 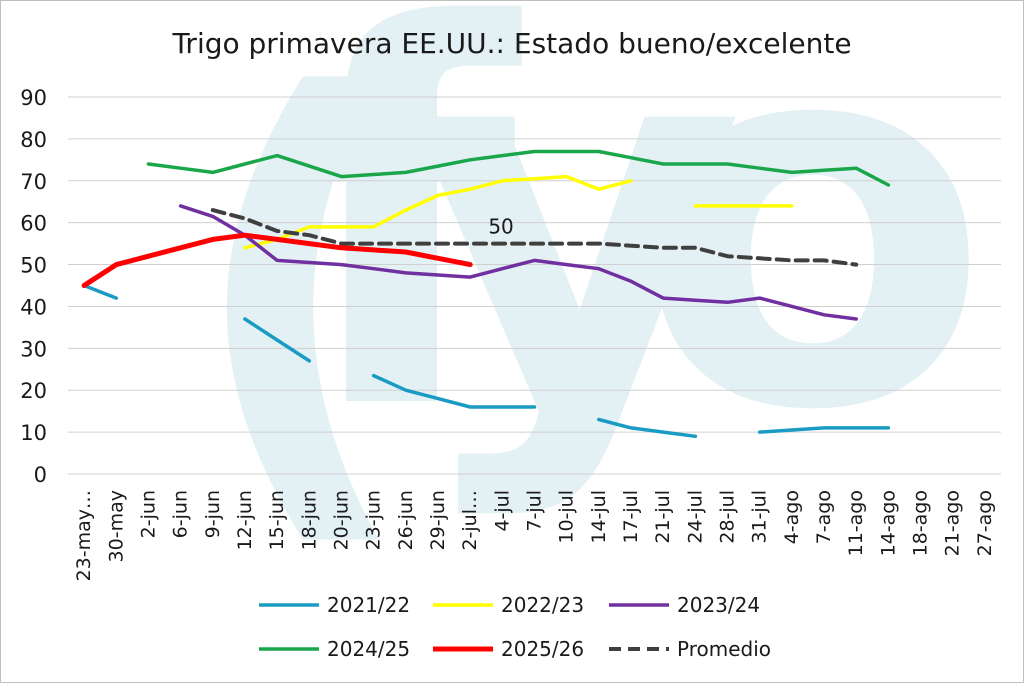 I want to click on x-tick-label: 4-ago, so click(x=792, y=517).